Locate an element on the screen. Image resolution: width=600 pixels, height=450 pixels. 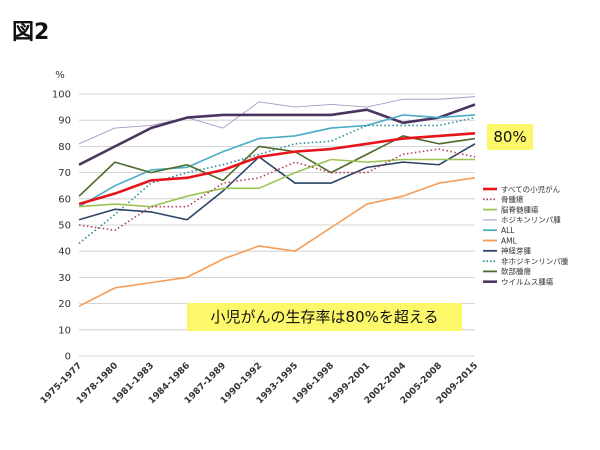
y-tick-label: 70 is located at coordinates (64, 173).